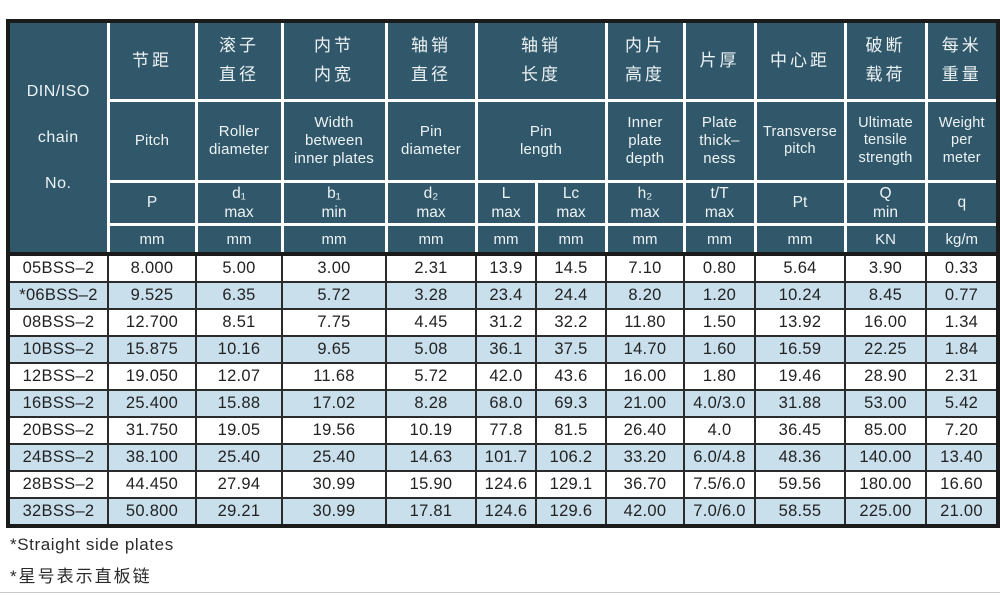 The height and width of the screenshot is (595, 1000). What do you see at coordinates (571, 403) in the screenshot?
I see `cell: 69.3` at bounding box center [571, 403].